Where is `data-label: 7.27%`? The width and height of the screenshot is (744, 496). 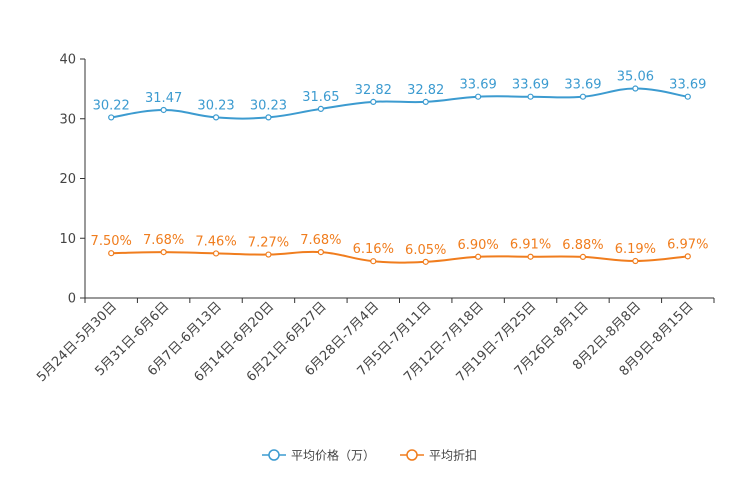 data-label: 7.27% is located at coordinates (268, 243).